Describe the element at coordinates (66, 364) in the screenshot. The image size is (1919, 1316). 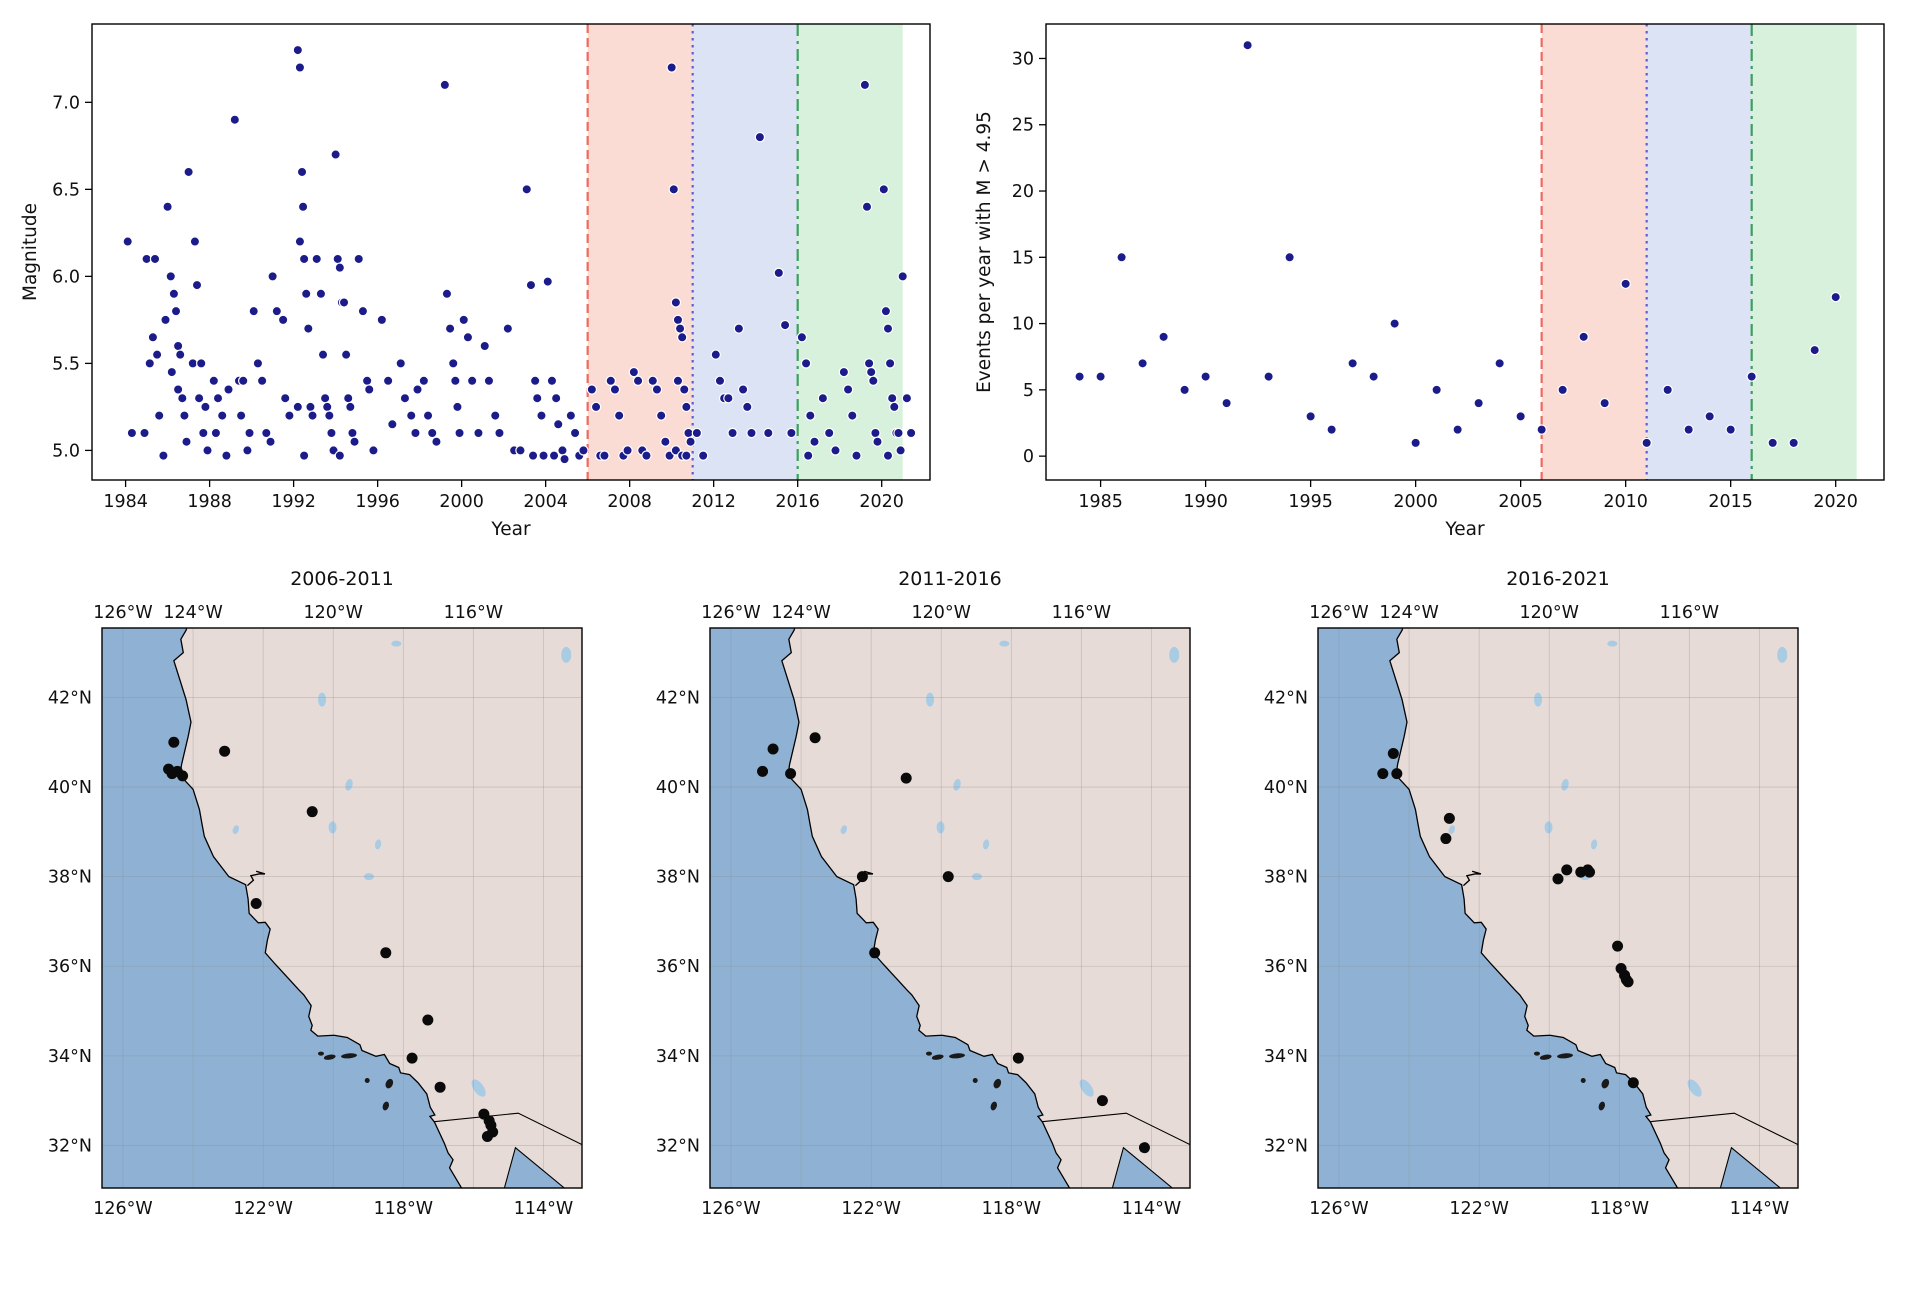
I see `svg-text: 5.5` at that location.